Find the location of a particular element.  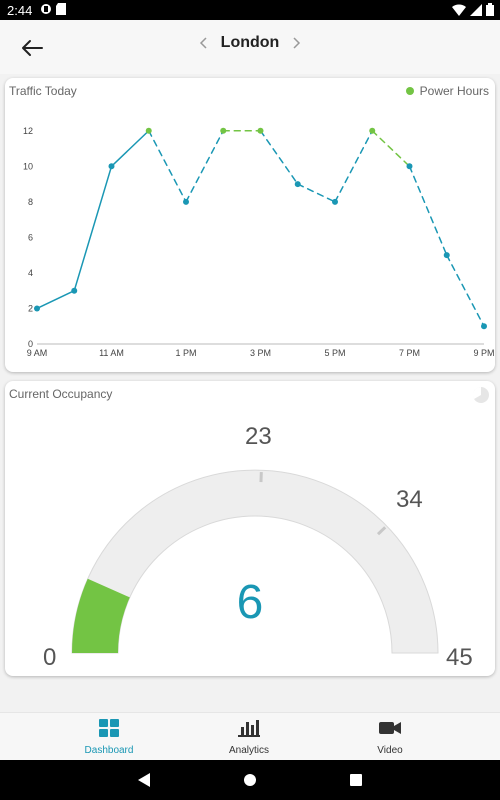

system-navigation-bar is located at coordinates (250, 780).